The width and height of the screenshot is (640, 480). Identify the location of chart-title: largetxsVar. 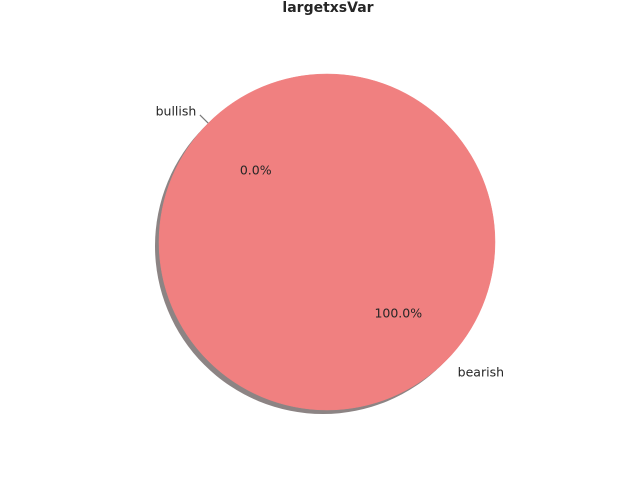
(327, 8).